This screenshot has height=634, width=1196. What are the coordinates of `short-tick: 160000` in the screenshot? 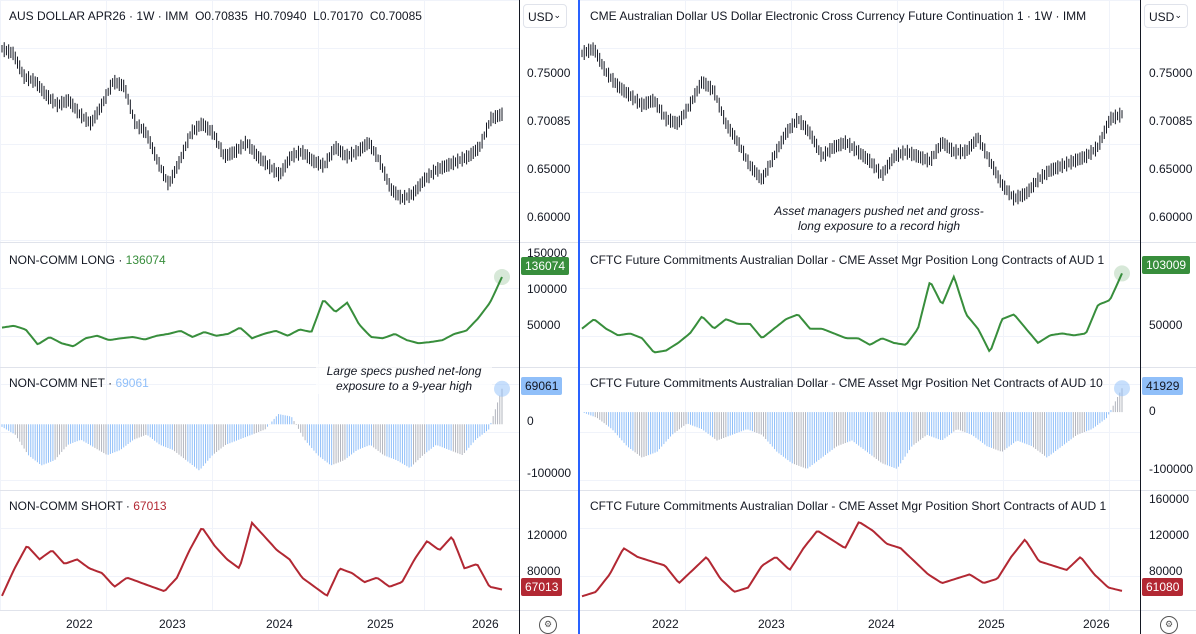 It's located at (1169, 499).